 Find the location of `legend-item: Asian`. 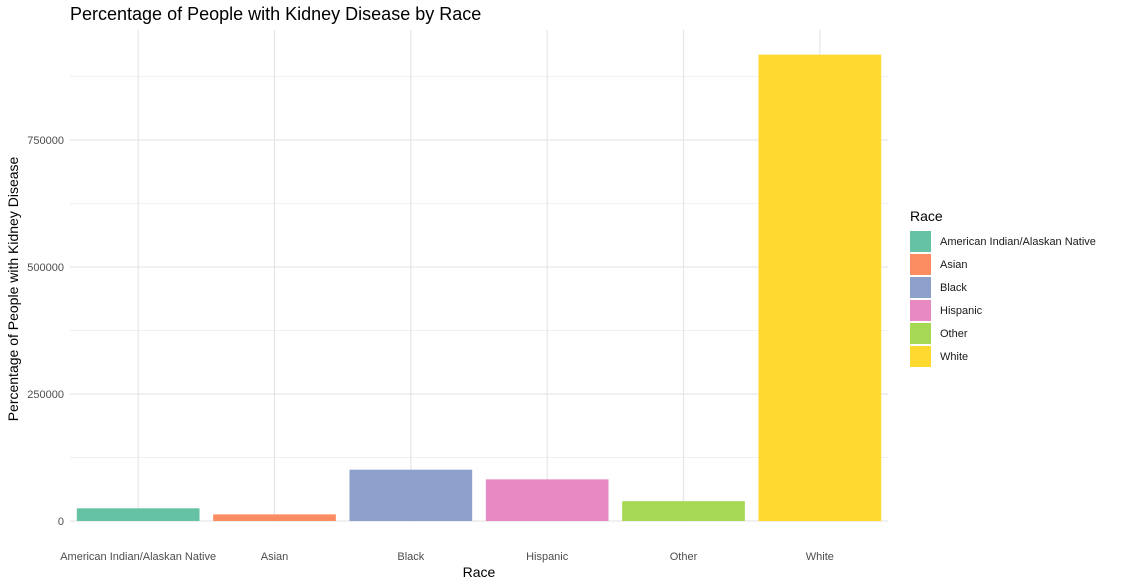

legend-item: Asian is located at coordinates (1003, 264).